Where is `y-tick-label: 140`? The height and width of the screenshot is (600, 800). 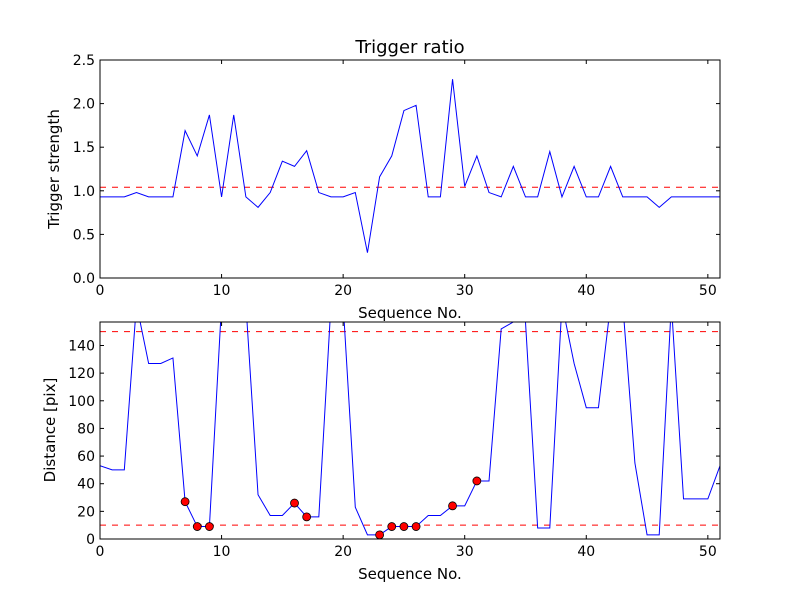
y-tick-label: 140 is located at coordinates (81, 346).